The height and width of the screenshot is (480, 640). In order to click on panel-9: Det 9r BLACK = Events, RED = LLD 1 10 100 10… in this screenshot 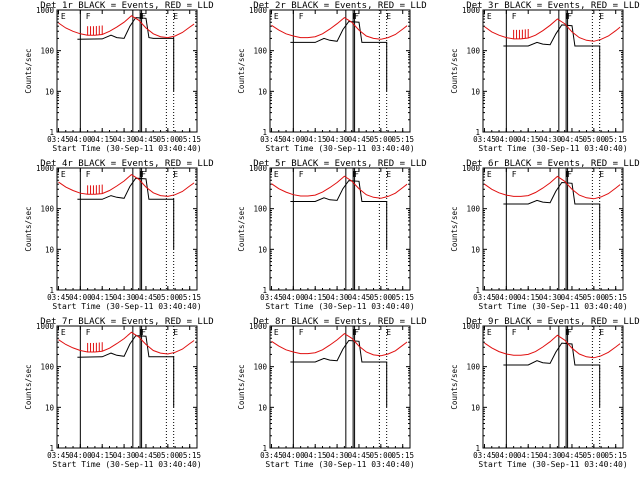, I will do `click(545, 393)`.